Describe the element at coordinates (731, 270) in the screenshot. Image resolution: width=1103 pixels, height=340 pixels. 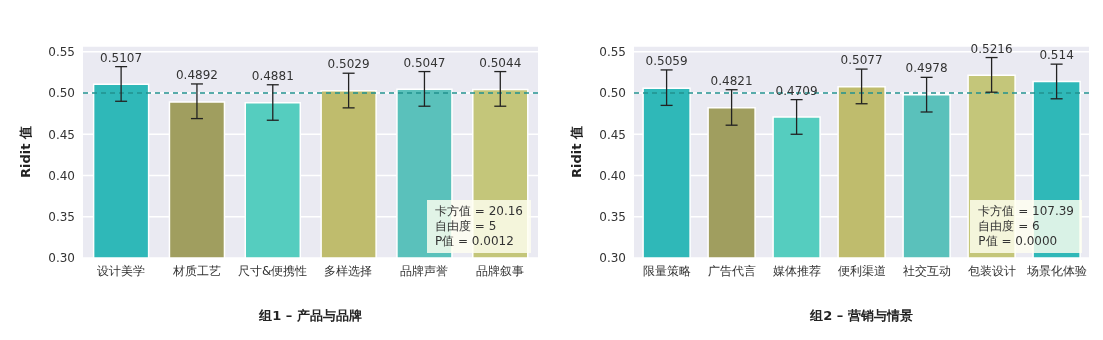
I see `x-tick-label: 广告代言` at that location.